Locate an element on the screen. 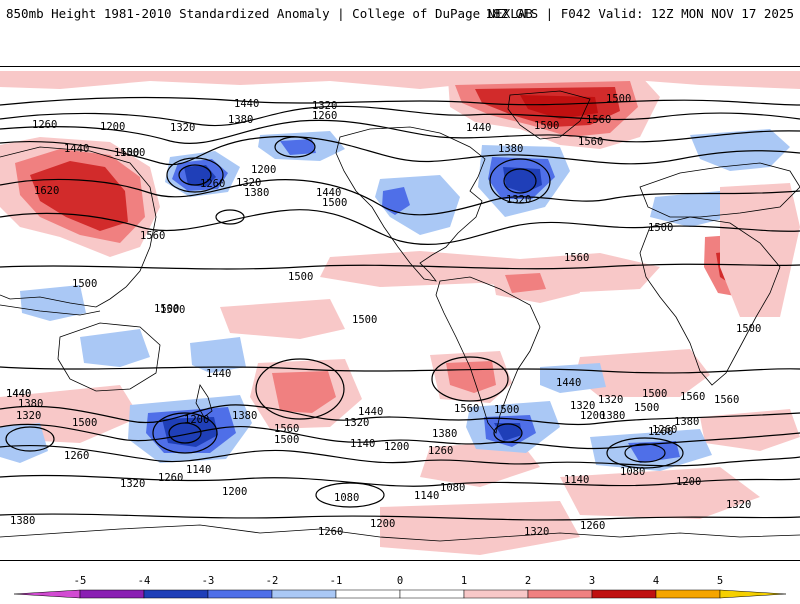 This screenshot has height=604, width=800. anomaly-pos3-siberia is located at coordinates (79, 196).